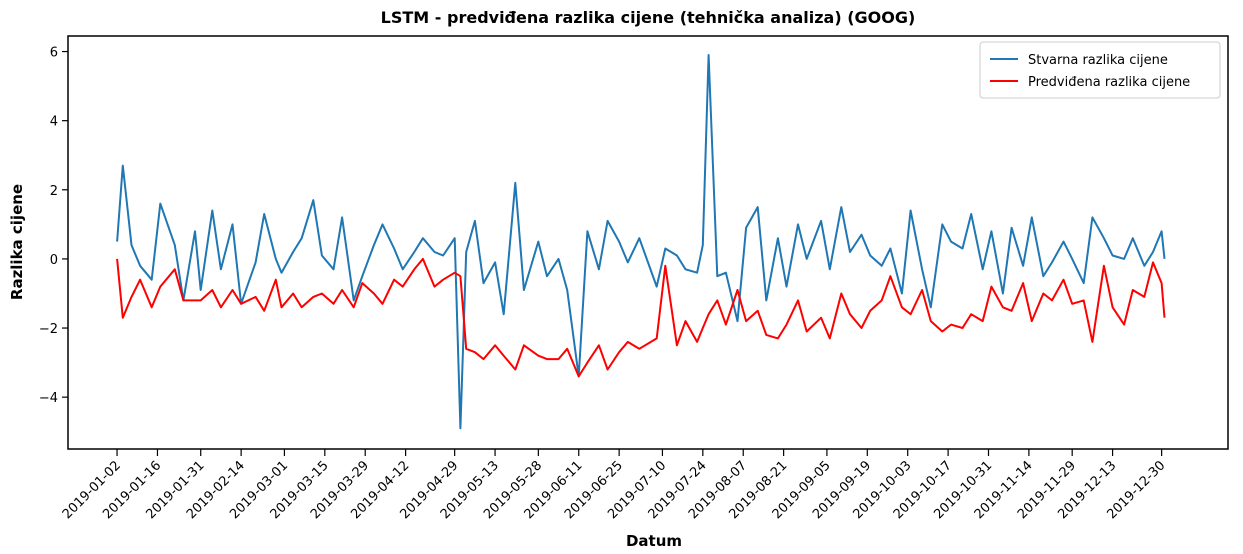 The height and width of the screenshot is (554, 1243). What do you see at coordinates (48, 329) in the screenshot?
I see `y-tick-label: −2` at bounding box center [48, 329].